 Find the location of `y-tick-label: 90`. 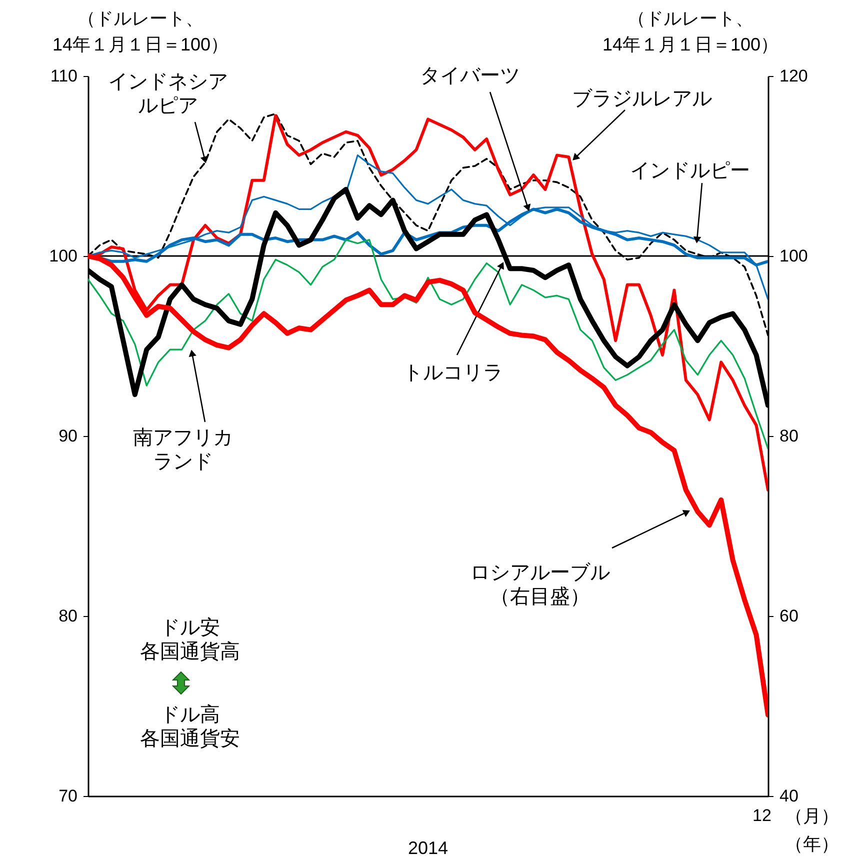

y-tick-label: 90 is located at coordinates (68, 436).